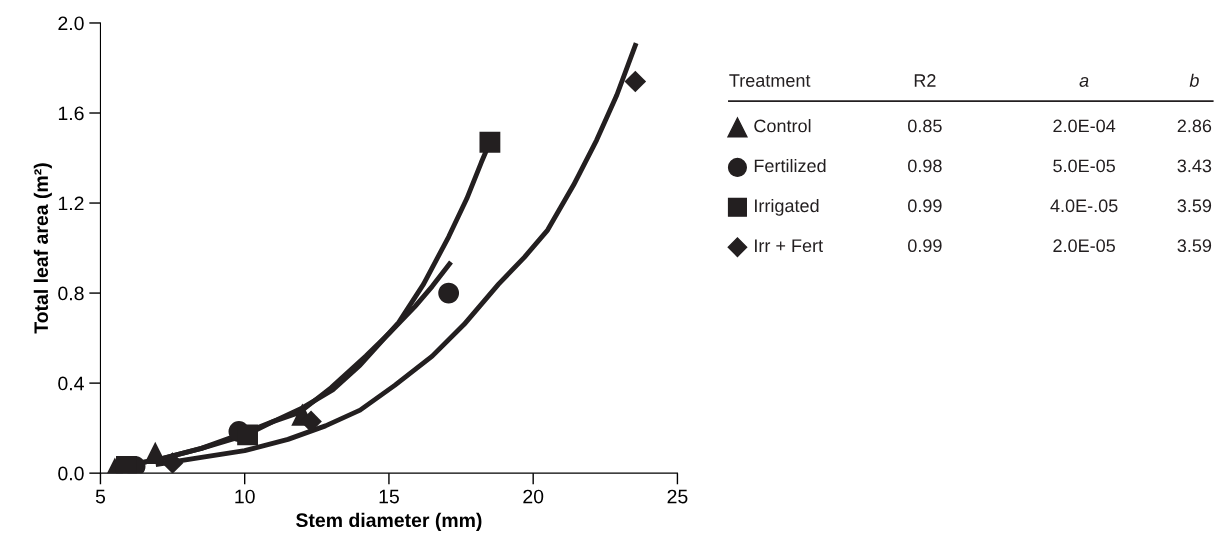  I want to click on text: 3.43, so click(1194, 166).